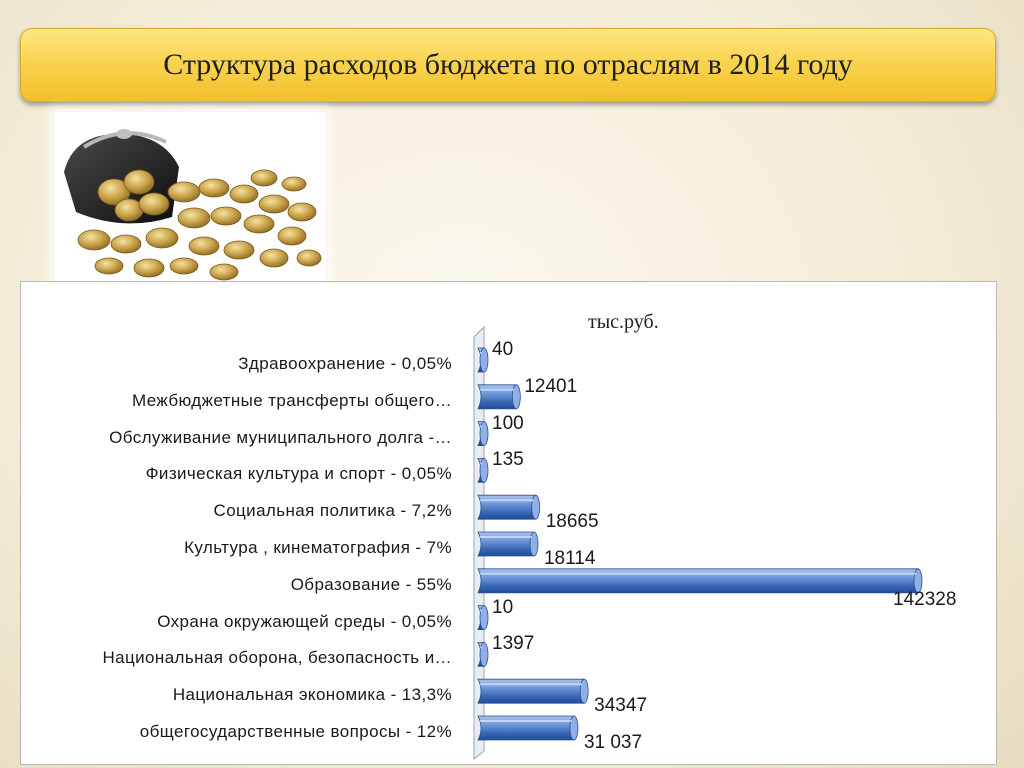 The image size is (1024, 768). What do you see at coordinates (508, 460) in the screenshot?
I see `data-label: 135` at bounding box center [508, 460].